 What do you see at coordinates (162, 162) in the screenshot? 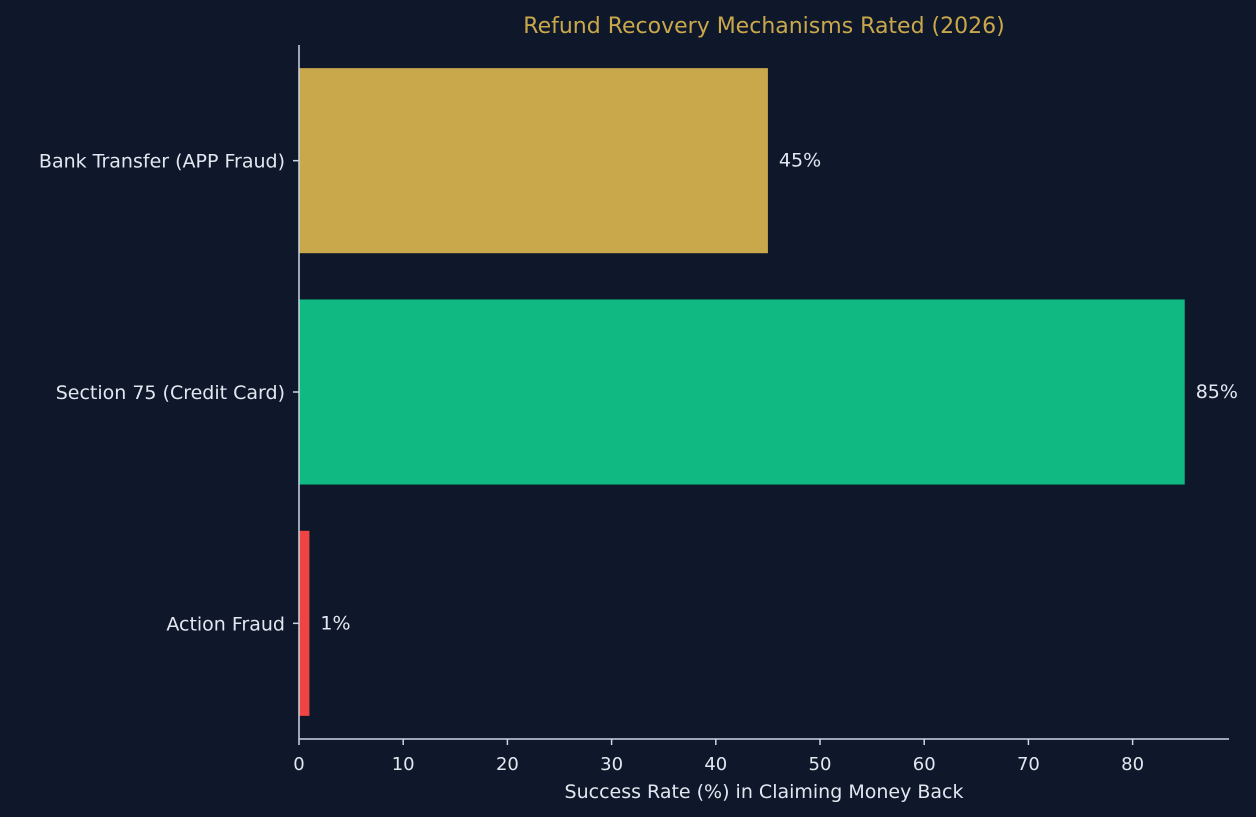
I see `category-label-0: Bank Transfer (APP Fraud)` at bounding box center [162, 162].